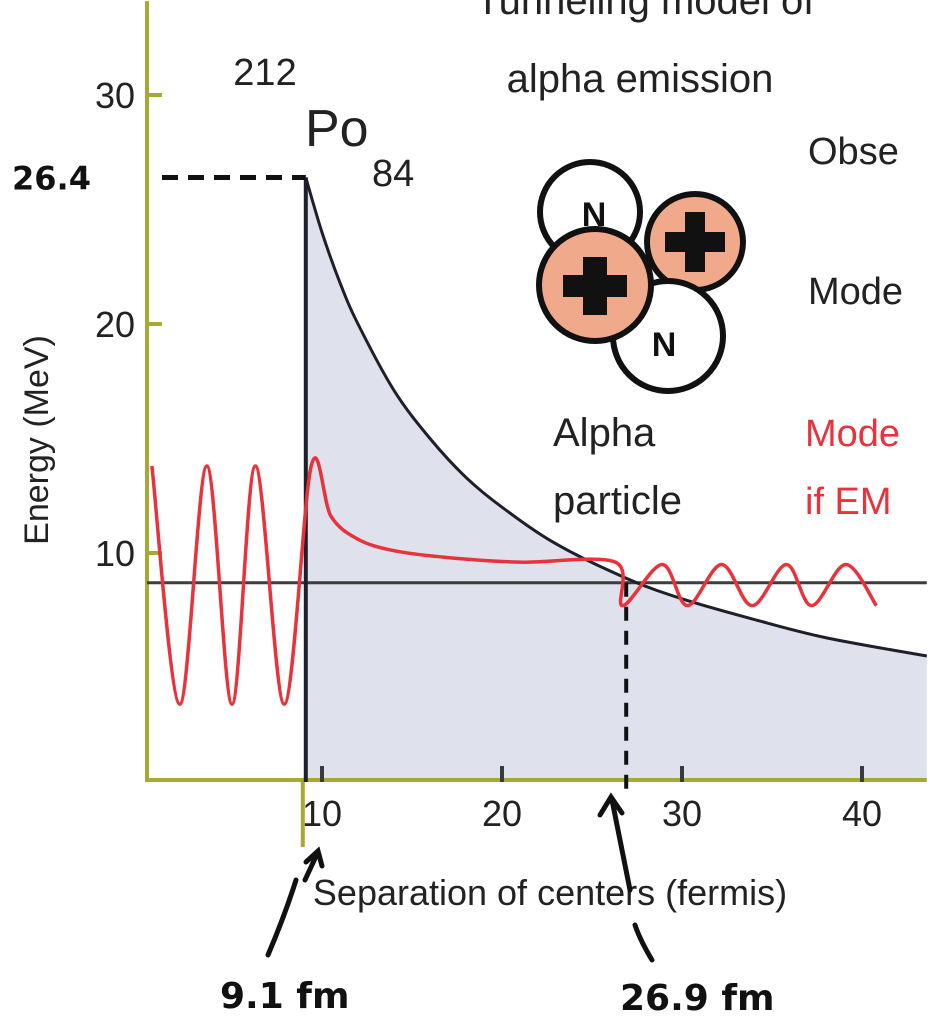 The image size is (930, 1021). What do you see at coordinates (640, 79) in the screenshot?
I see `title-line: alpha emission` at bounding box center [640, 79].